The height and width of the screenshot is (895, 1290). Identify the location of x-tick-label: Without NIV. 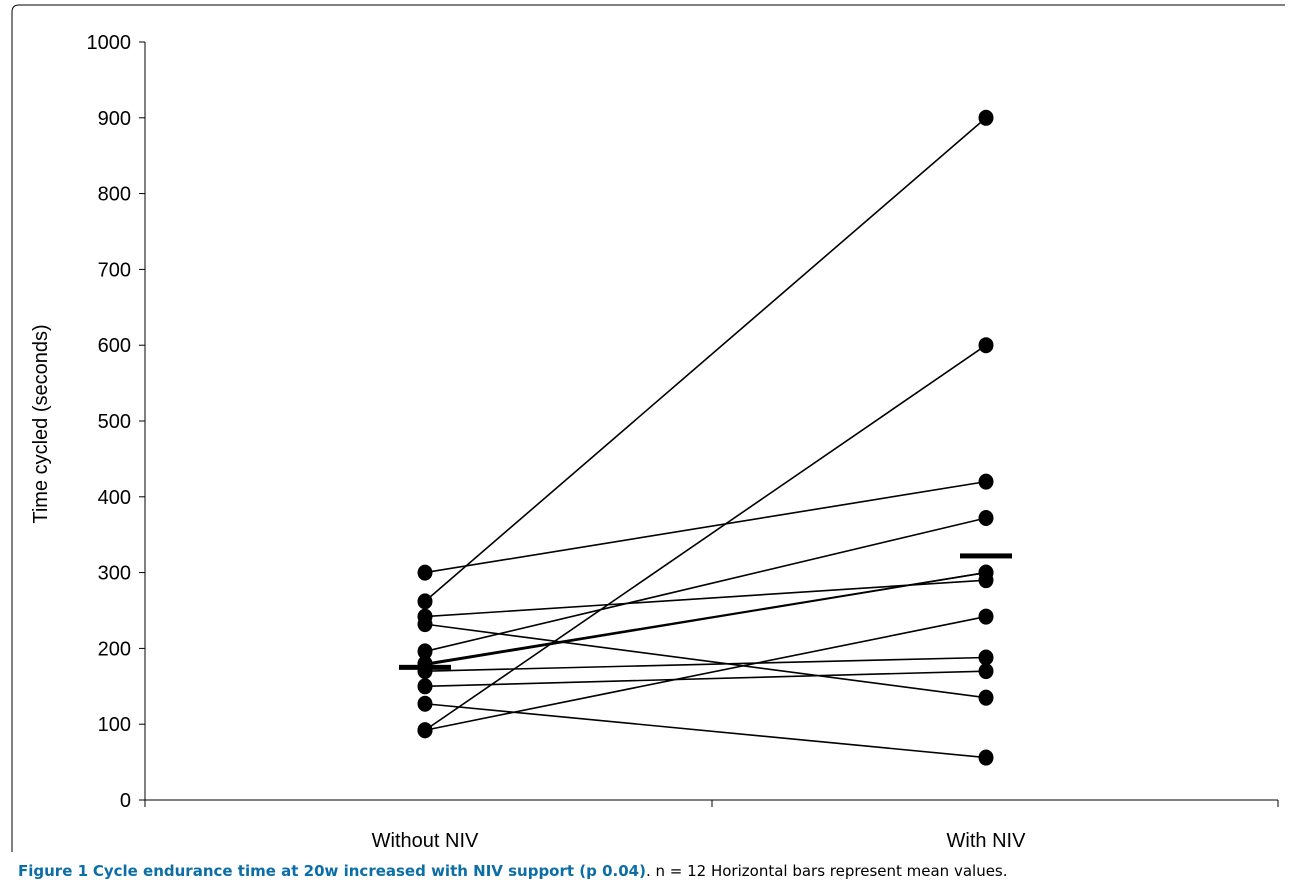
(425, 841).